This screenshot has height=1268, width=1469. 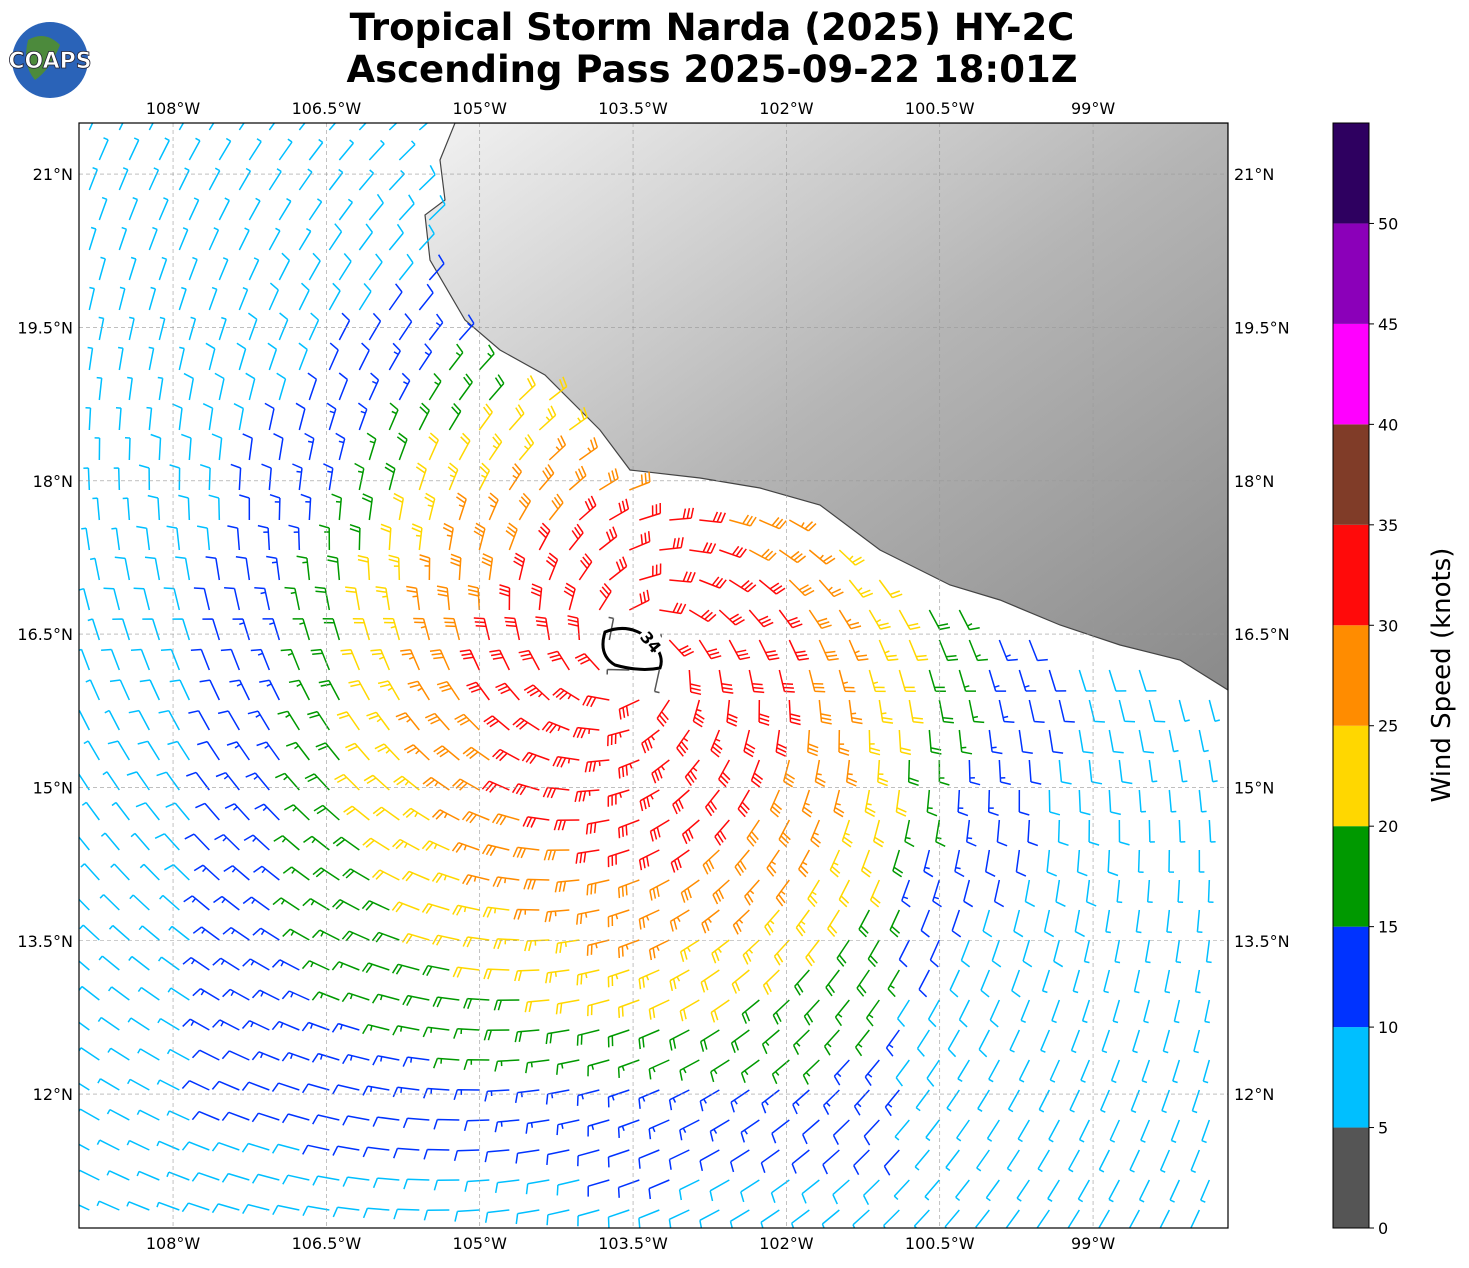 I want to click on y-tick-label: 21°N, so click(x=1254, y=174).